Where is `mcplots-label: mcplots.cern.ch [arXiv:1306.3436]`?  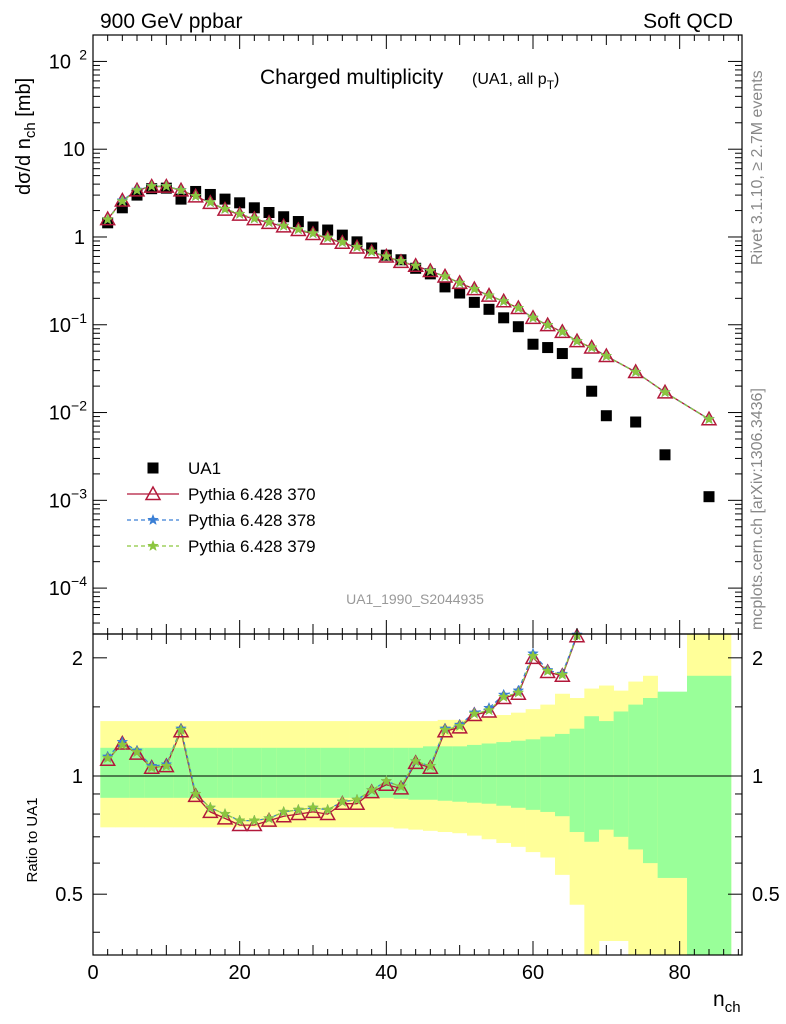 mcplots-label: mcplots.cern.ch [arXiv:1306.3436] is located at coordinates (757, 509).